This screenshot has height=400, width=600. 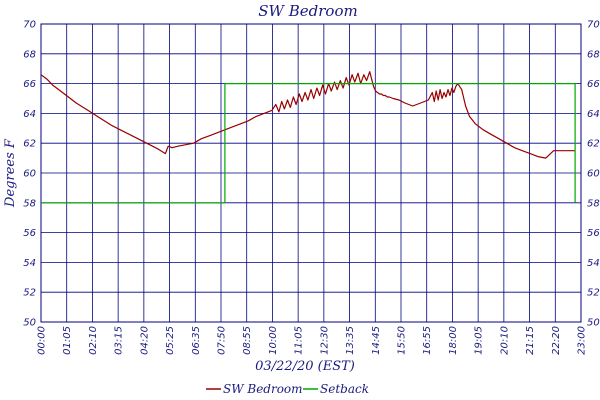 I want to click on x-tick-label: 00:00, so click(x=42, y=340).